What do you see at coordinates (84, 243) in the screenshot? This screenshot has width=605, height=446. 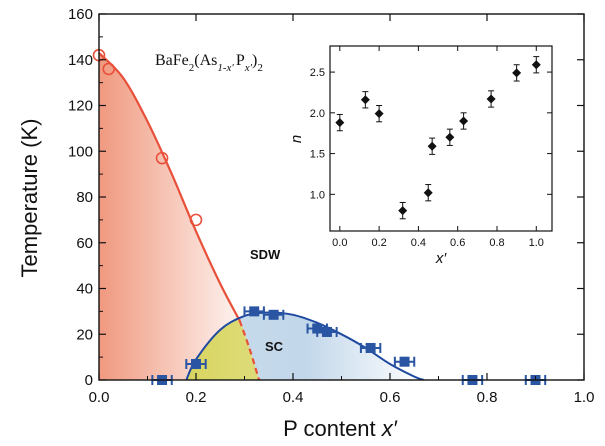 I see `main-y-tick-label: 60` at bounding box center [84, 243].